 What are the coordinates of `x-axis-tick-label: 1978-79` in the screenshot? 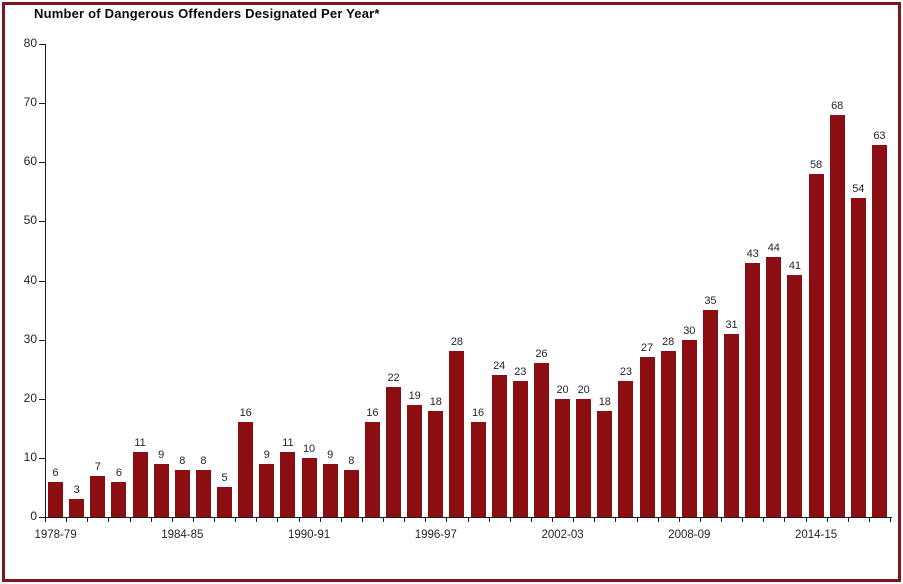 It's located at (55, 535).